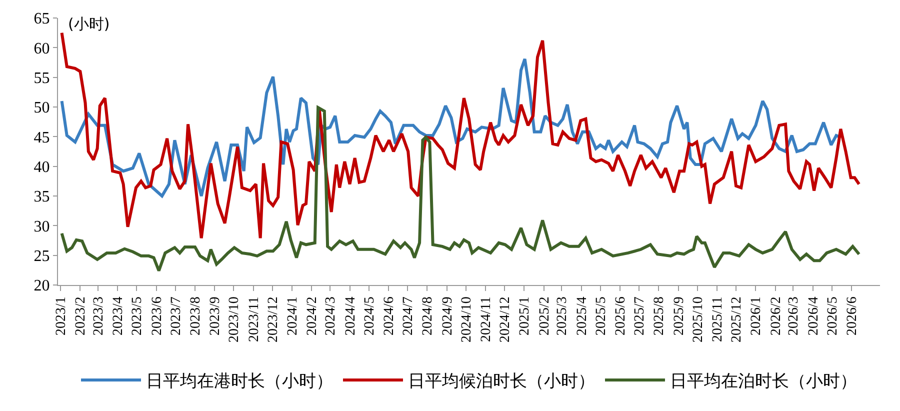 Image resolution: width=900 pixels, height=411 pixels. I want to click on x-tick-label: 2026/3, so click(794, 316).